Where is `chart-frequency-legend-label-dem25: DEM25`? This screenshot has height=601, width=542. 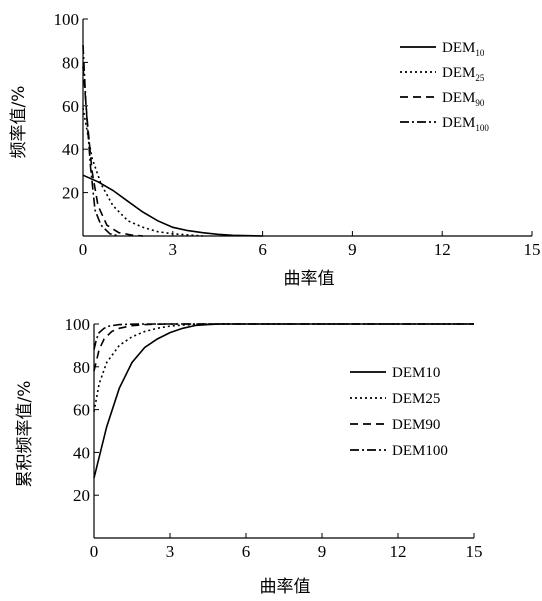 chart-frequency-legend-label-dem25: DEM25 is located at coordinates (463, 74).